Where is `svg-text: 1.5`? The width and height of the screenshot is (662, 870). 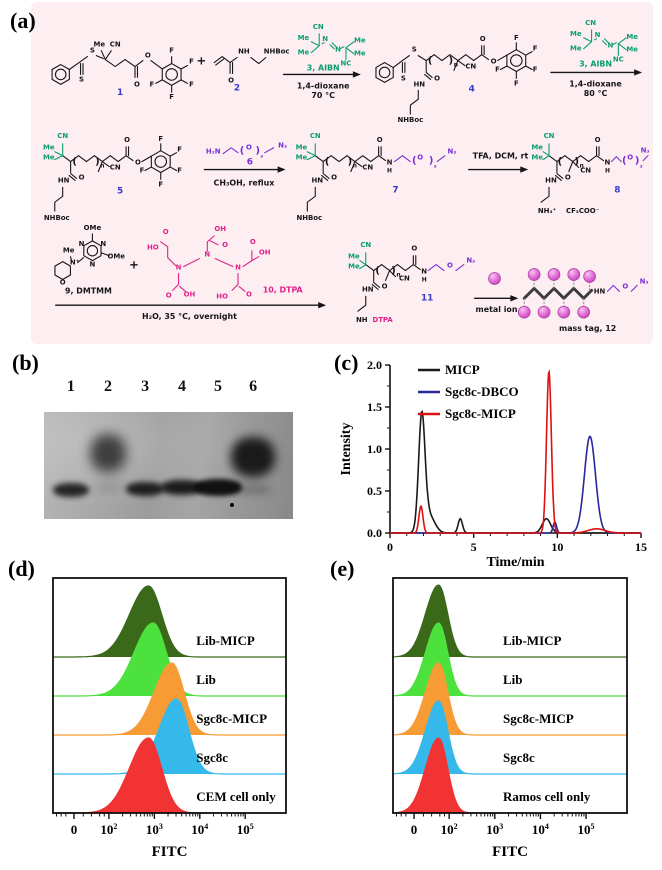 svg-text: 1.5 is located at coordinates (374, 407).